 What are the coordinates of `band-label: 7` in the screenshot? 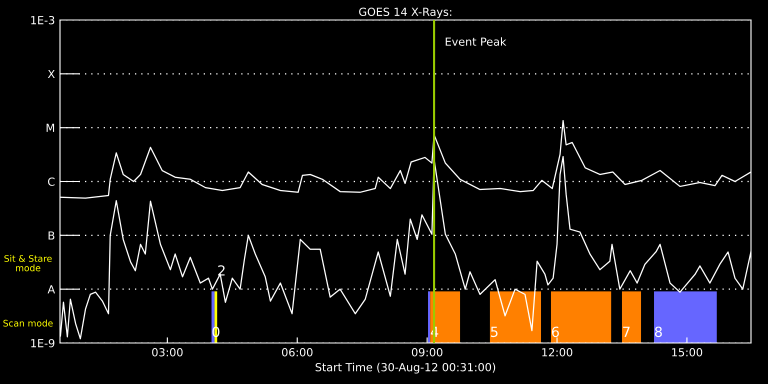 It's located at (626, 331).